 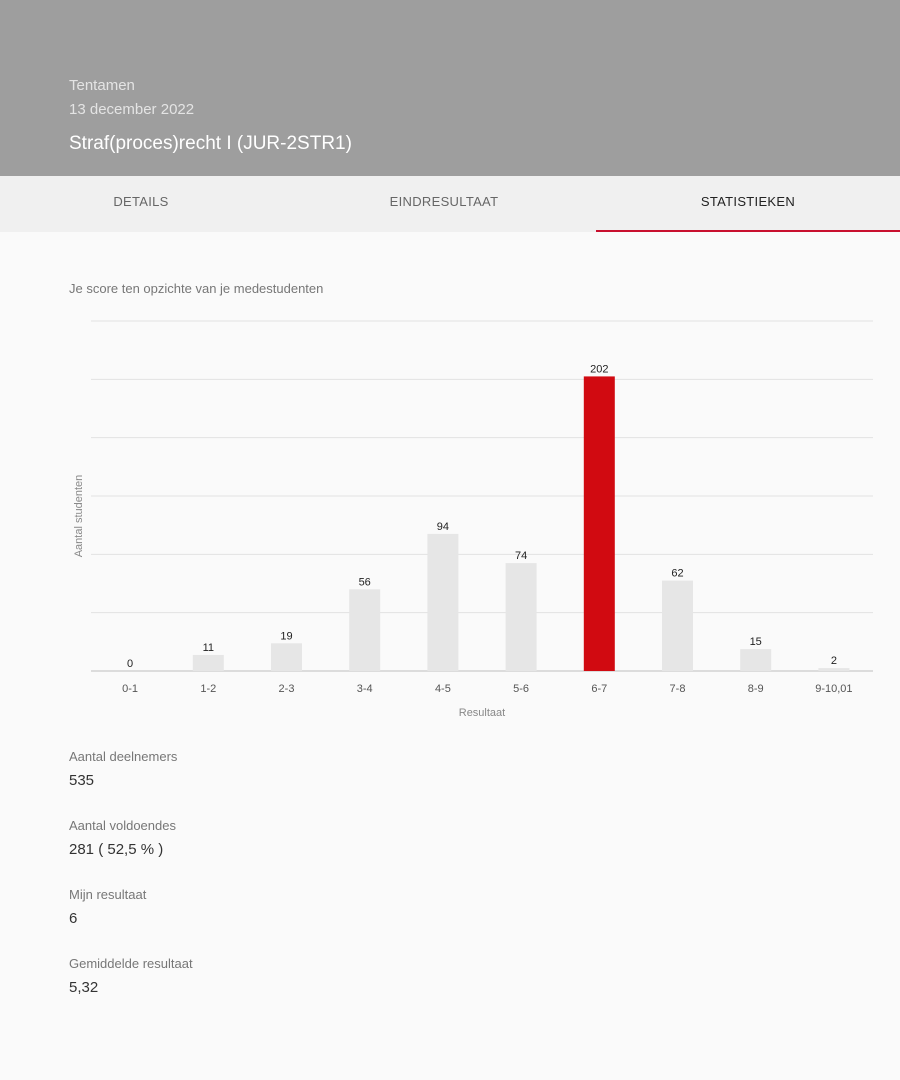 What do you see at coordinates (748, 204) in the screenshot?
I see `tab-statistieken: STATISTIEKEN` at bounding box center [748, 204].